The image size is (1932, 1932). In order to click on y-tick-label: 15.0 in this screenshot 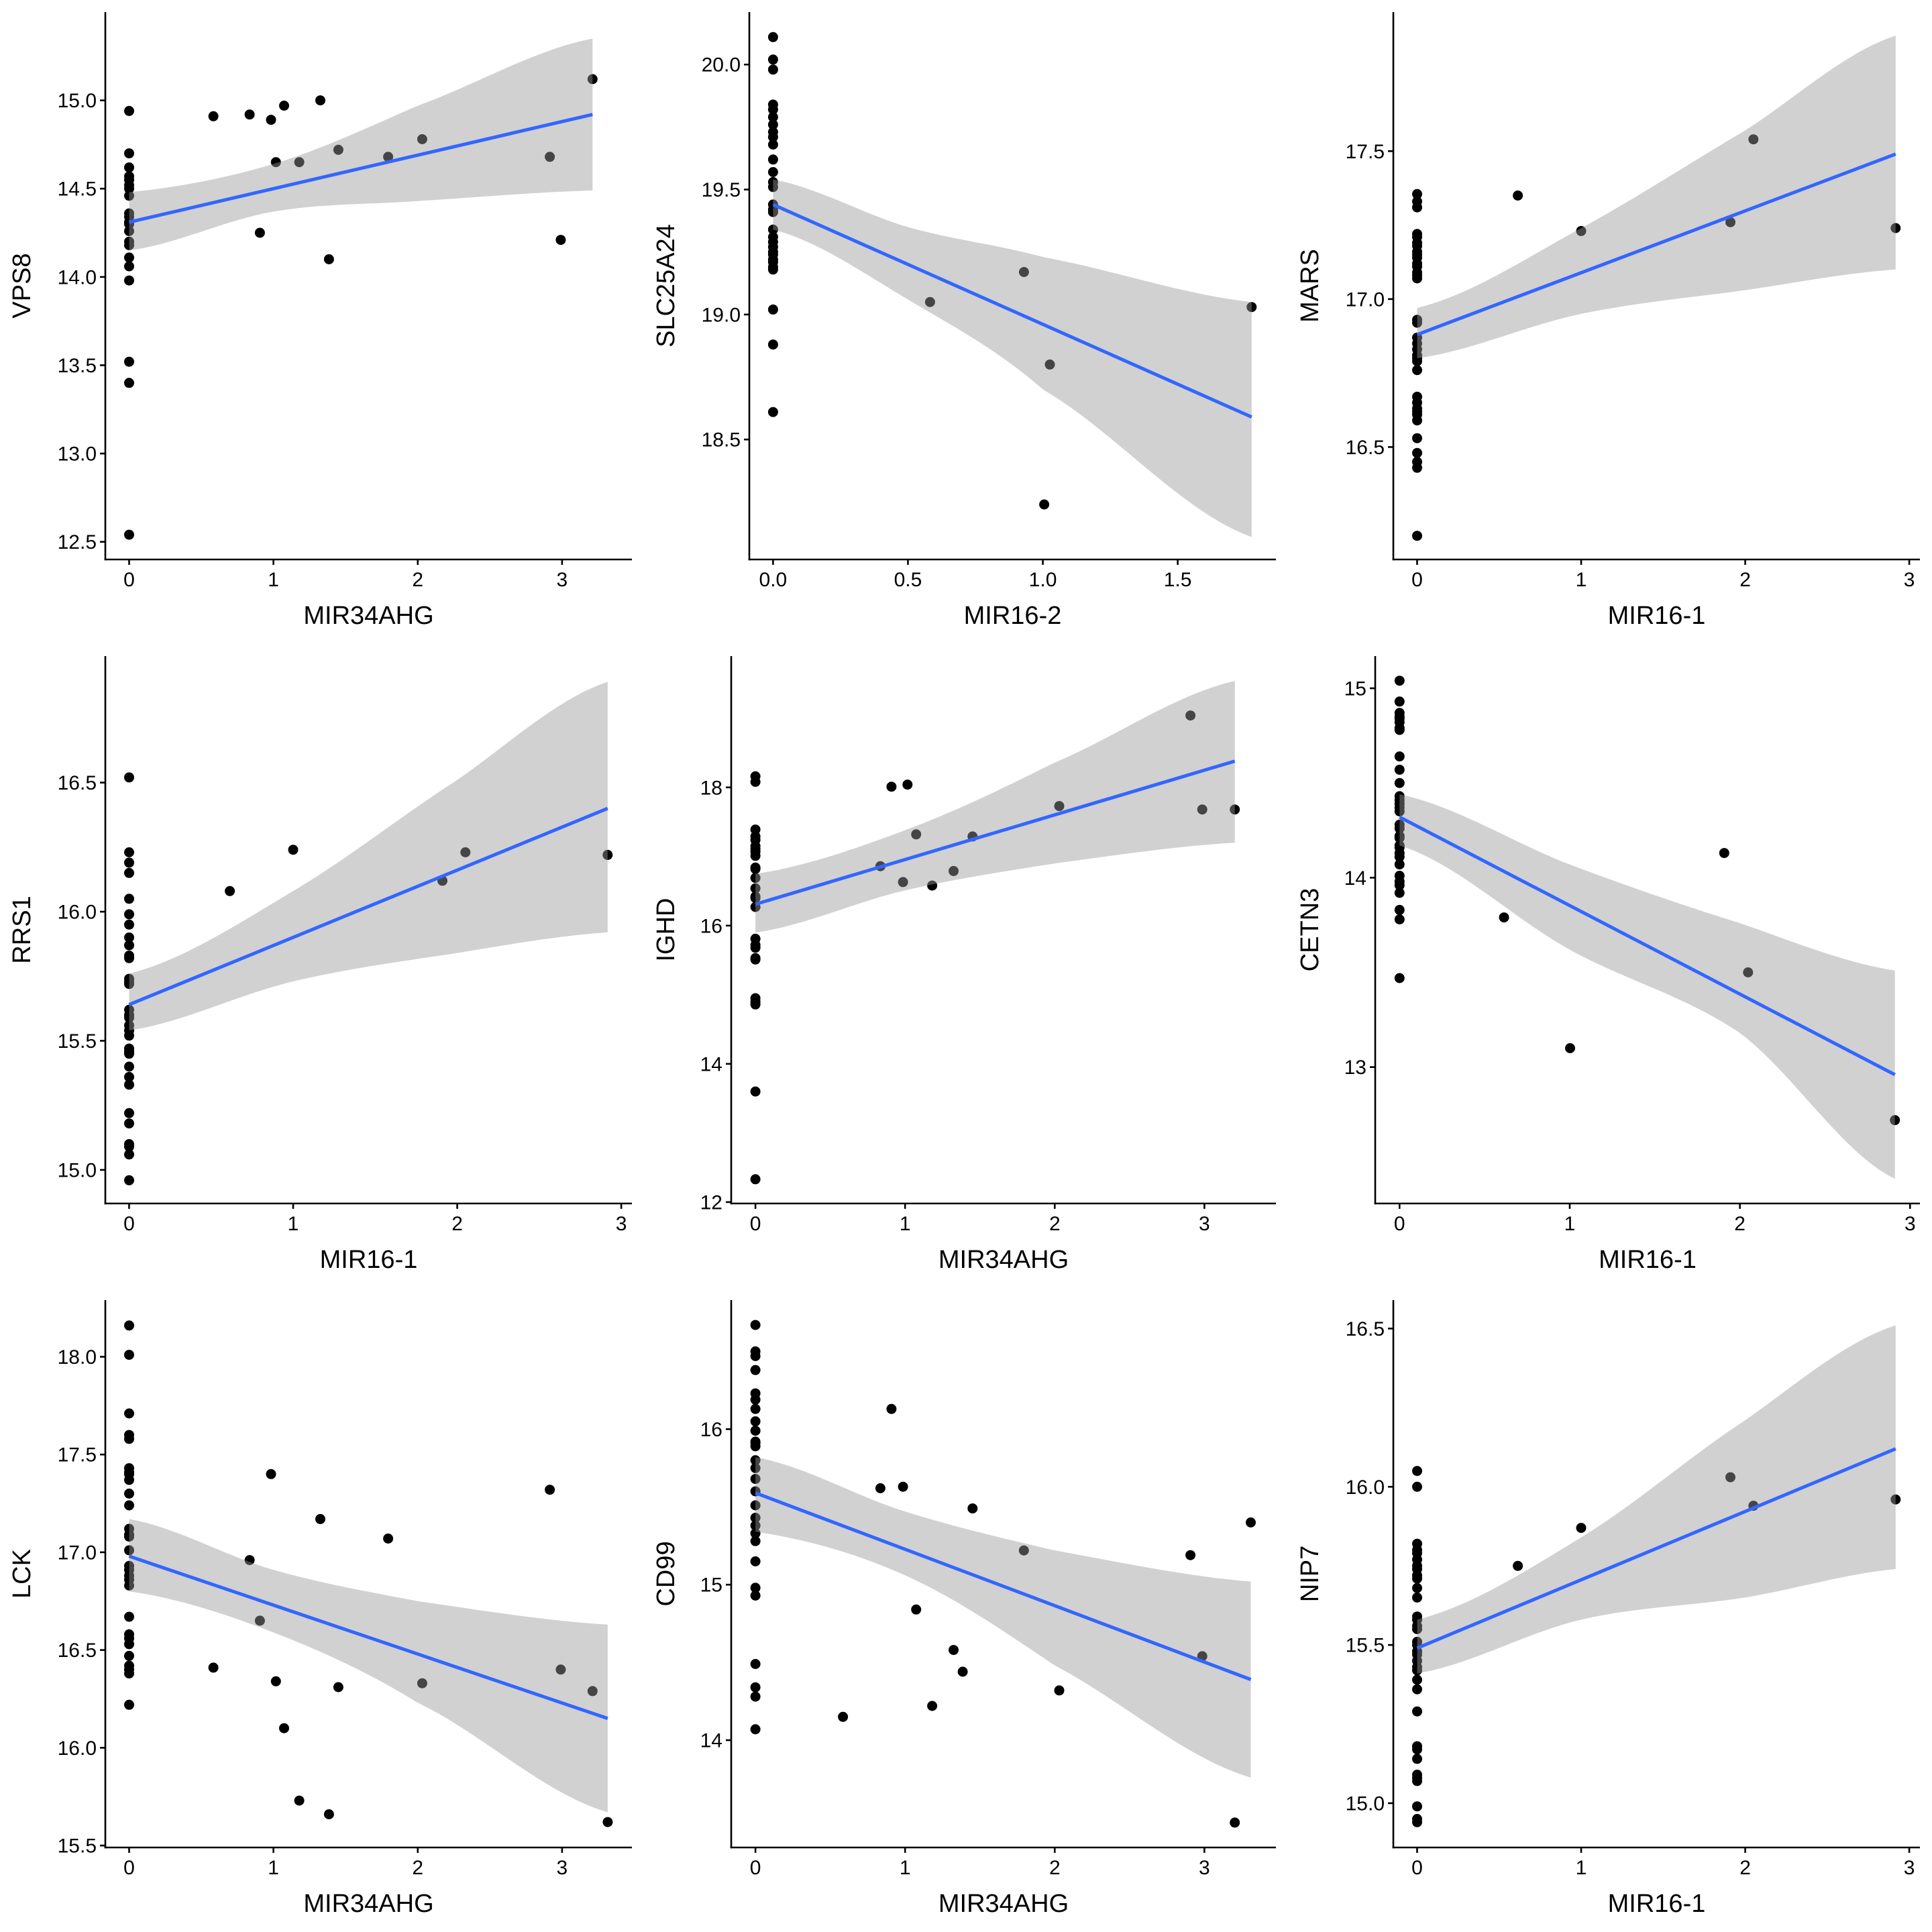, I will do `click(77, 101)`.